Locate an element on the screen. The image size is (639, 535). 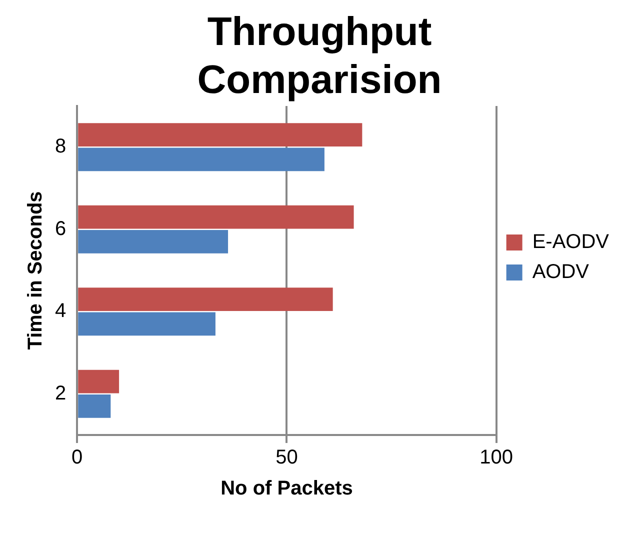
legend-label: E-AODV is located at coordinates (571, 242).